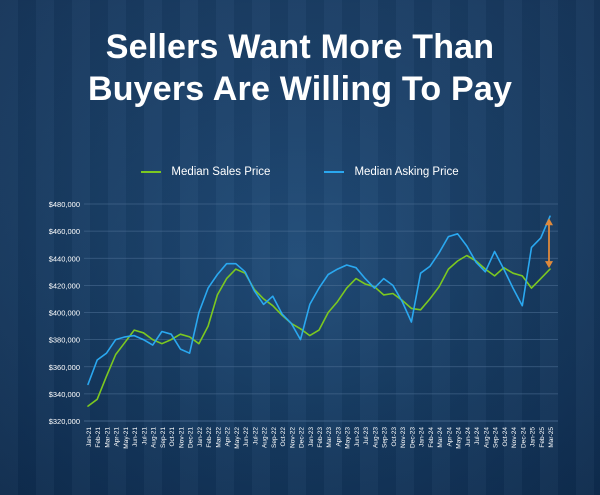 This screenshot has height=495, width=600. Describe the element at coordinates (338, 437) in the screenshot. I see `x-tick-label: Apr-23` at that location.